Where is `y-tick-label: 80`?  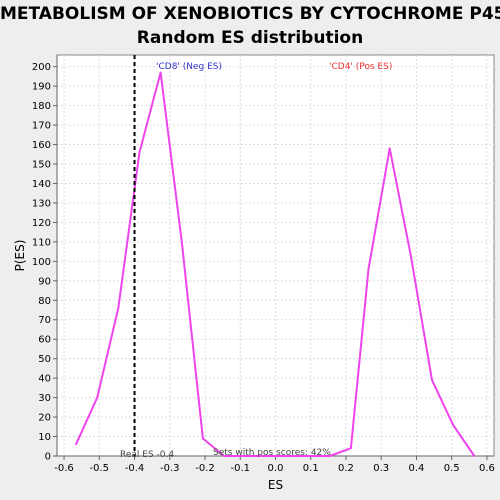 y-tick-label: 80 is located at coordinates (44, 301).